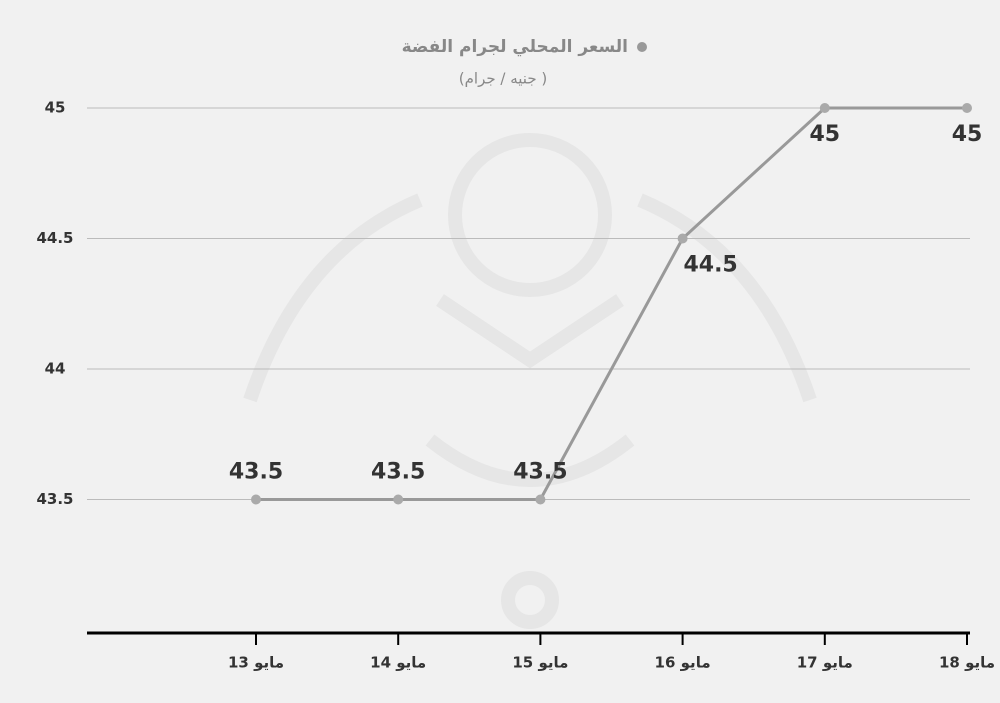 This screenshot has width=1000, height=703. Describe the element at coordinates (55, 369) in the screenshot. I see `y-tick-label: 44` at that location.